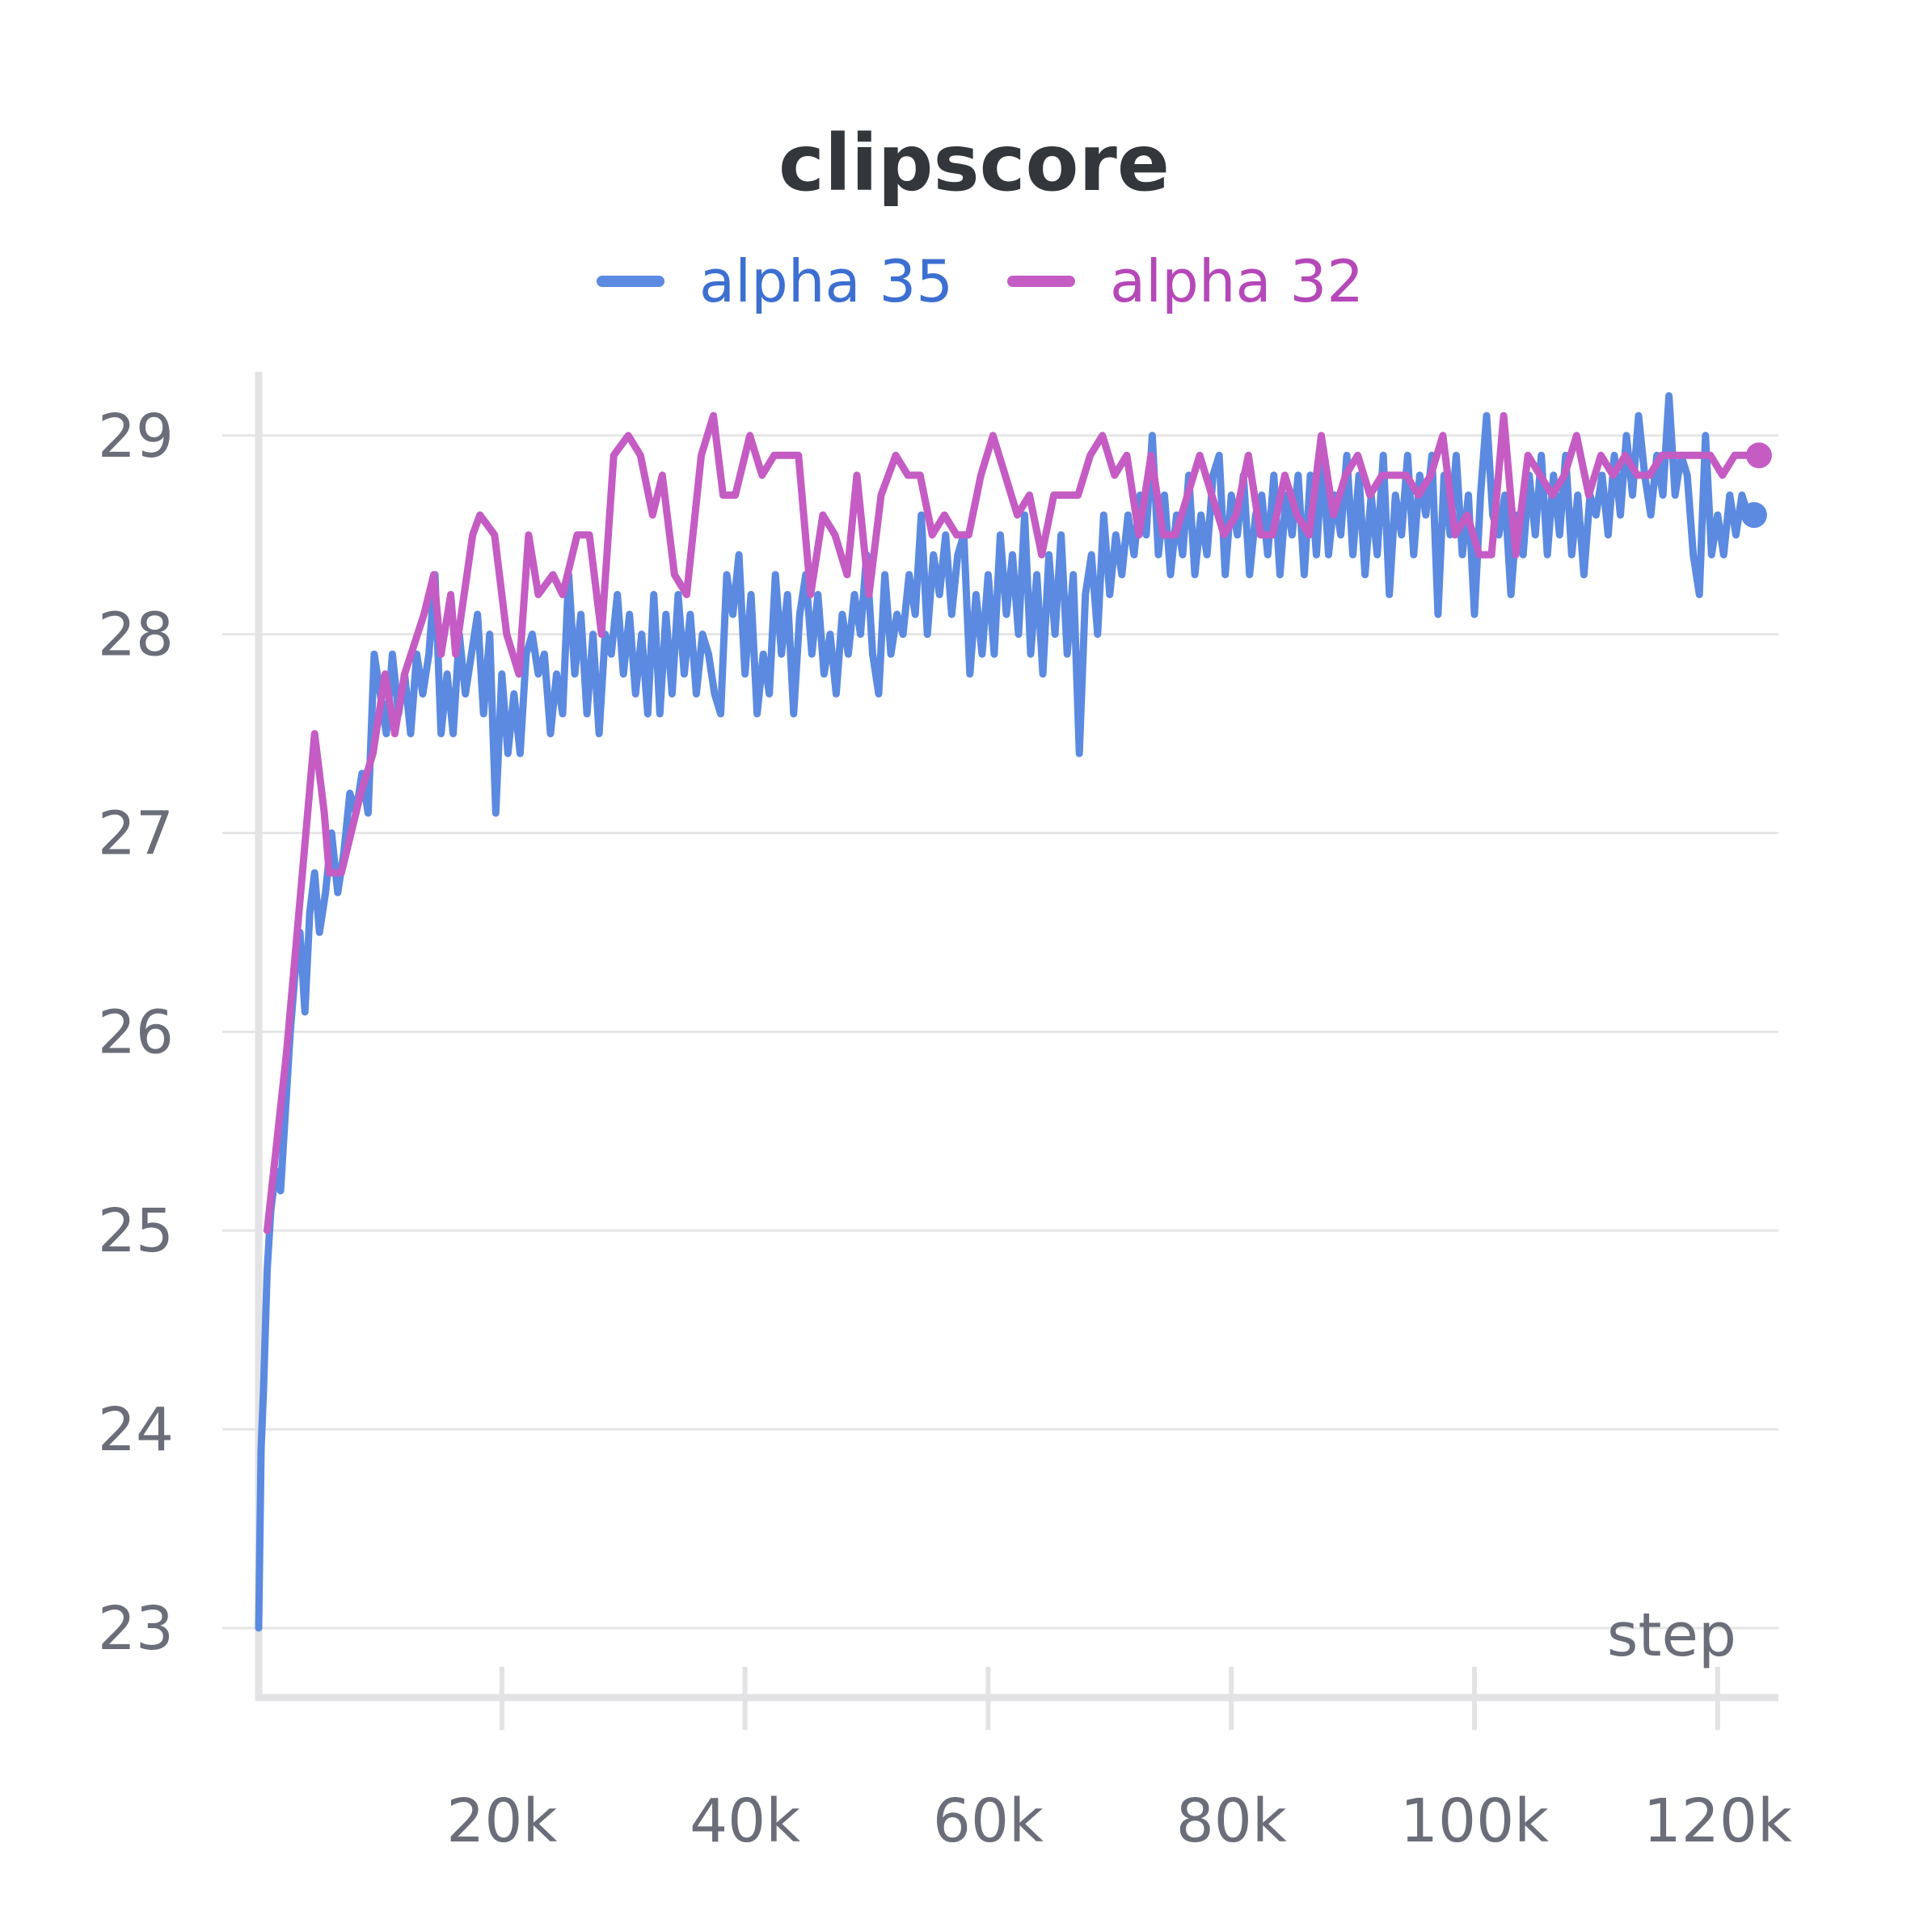  I want to click on x-tick-label: 20k, so click(501, 1821).